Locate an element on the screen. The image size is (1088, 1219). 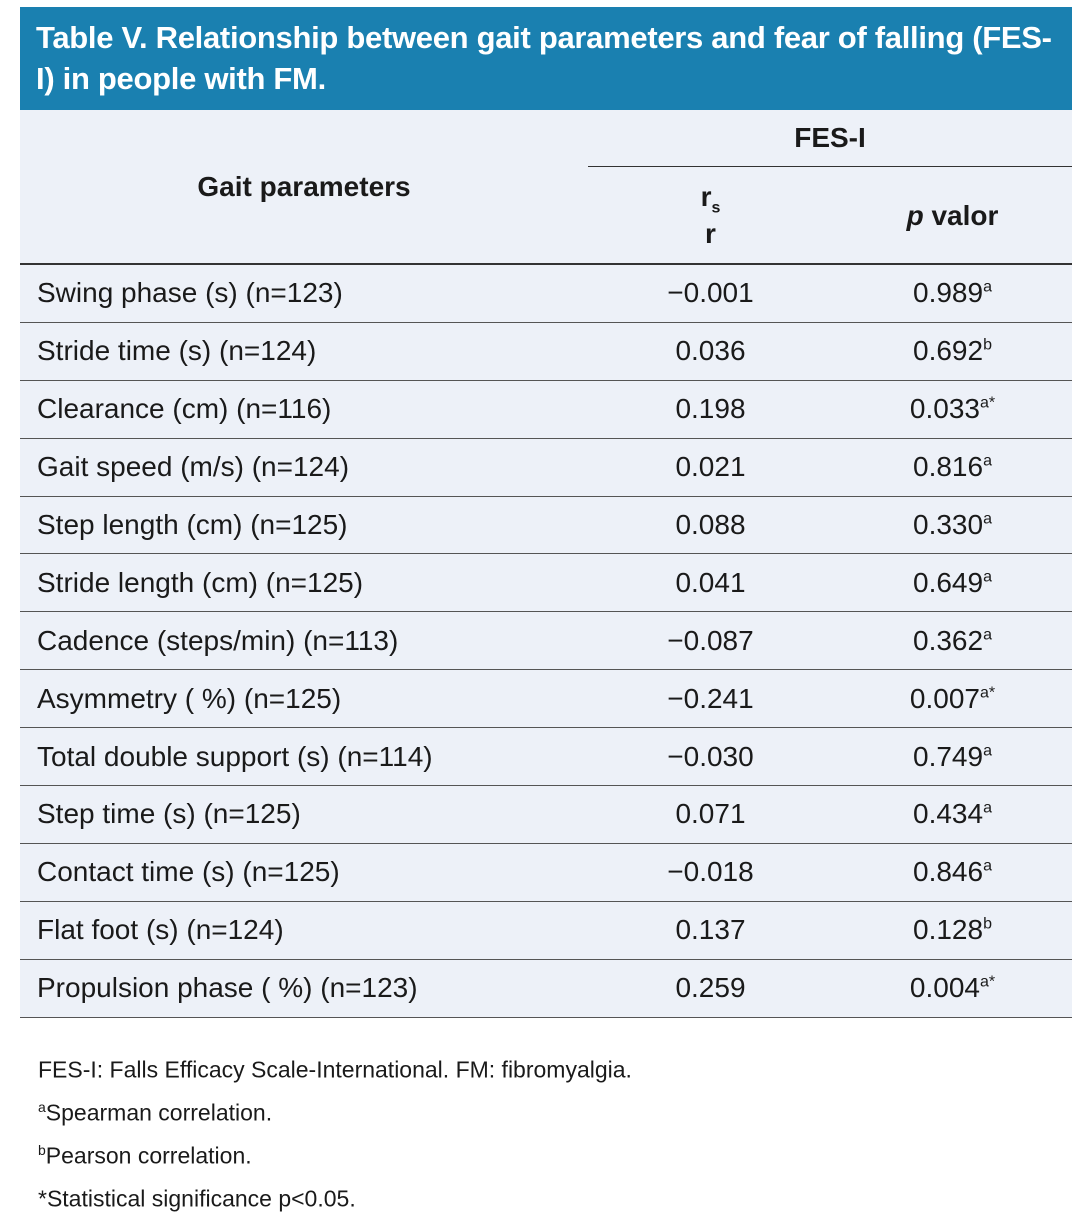
p-cell: 0.749a is located at coordinates (952, 757).